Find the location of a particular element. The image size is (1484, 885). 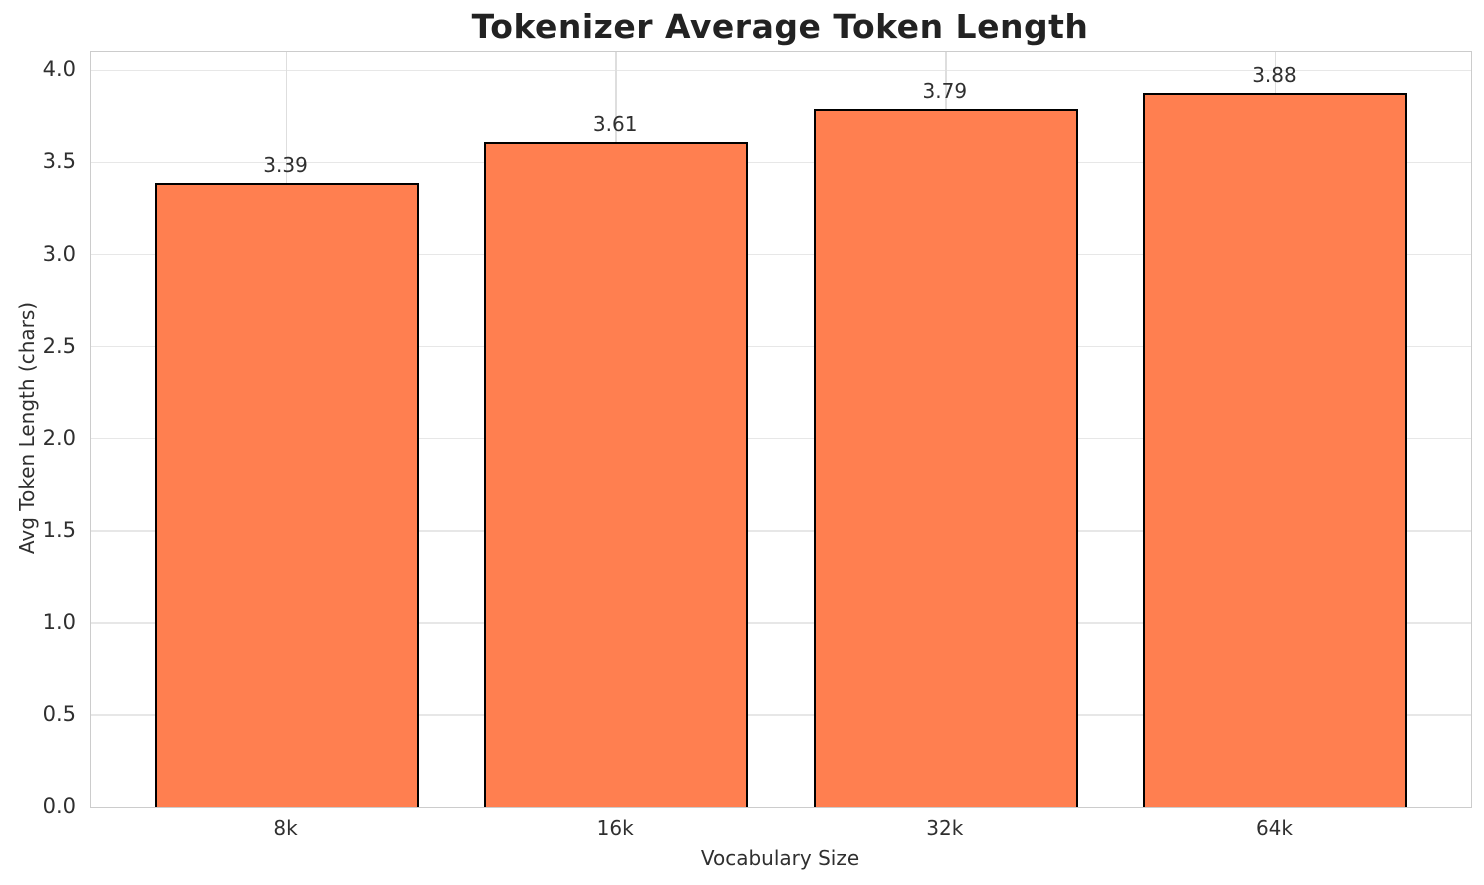

bar-value-label: 3.79 is located at coordinates (945, 91).